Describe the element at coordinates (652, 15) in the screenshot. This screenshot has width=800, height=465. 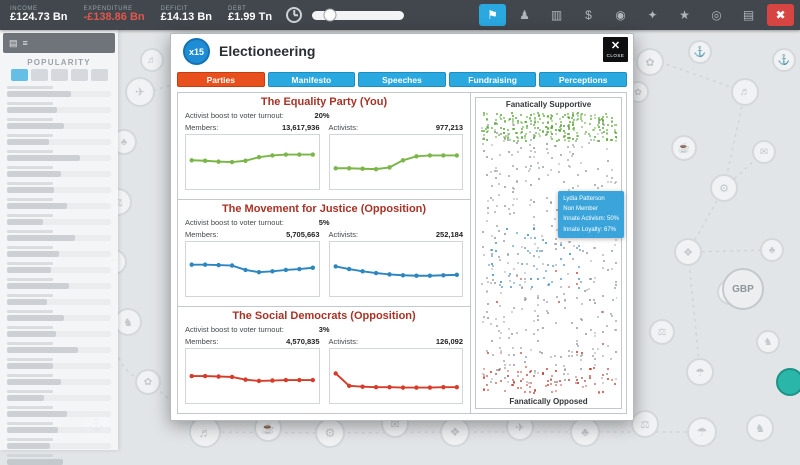
I see `achievements-medal-icon: ✦` at that location.